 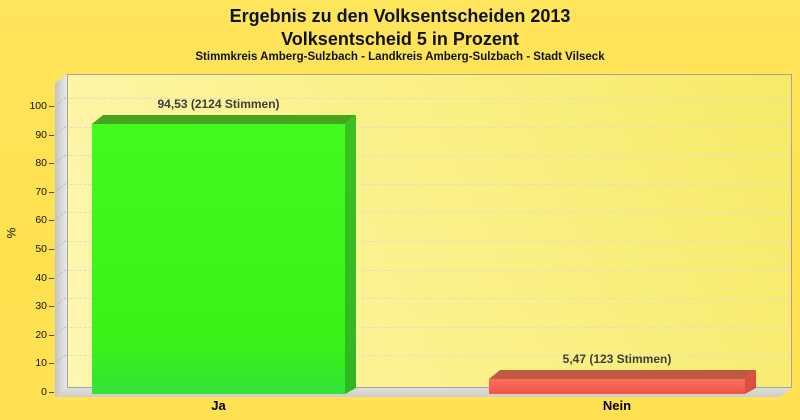 What do you see at coordinates (38, 106) in the screenshot?
I see `y-tick-label-100: 100` at bounding box center [38, 106].